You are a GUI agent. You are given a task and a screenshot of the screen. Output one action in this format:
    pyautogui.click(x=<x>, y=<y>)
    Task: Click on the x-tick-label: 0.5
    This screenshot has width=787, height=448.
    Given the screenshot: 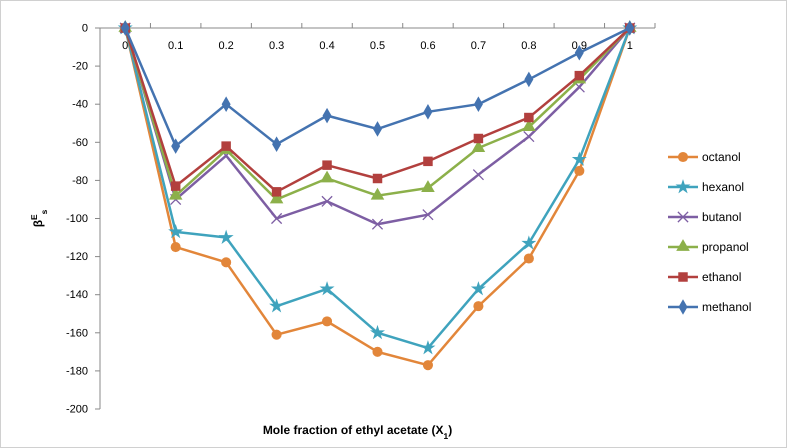 What is the action you would take?
    pyautogui.click(x=378, y=46)
    